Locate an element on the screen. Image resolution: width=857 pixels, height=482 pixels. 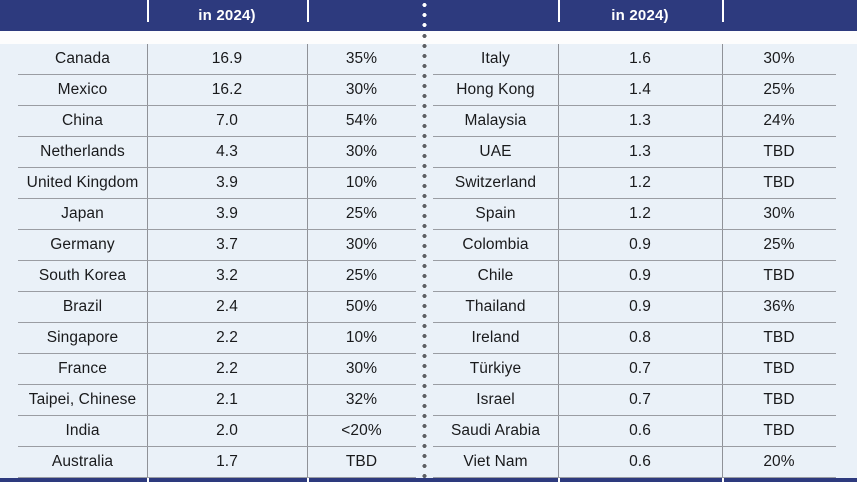
country-cell: Israel is located at coordinates (495, 399).